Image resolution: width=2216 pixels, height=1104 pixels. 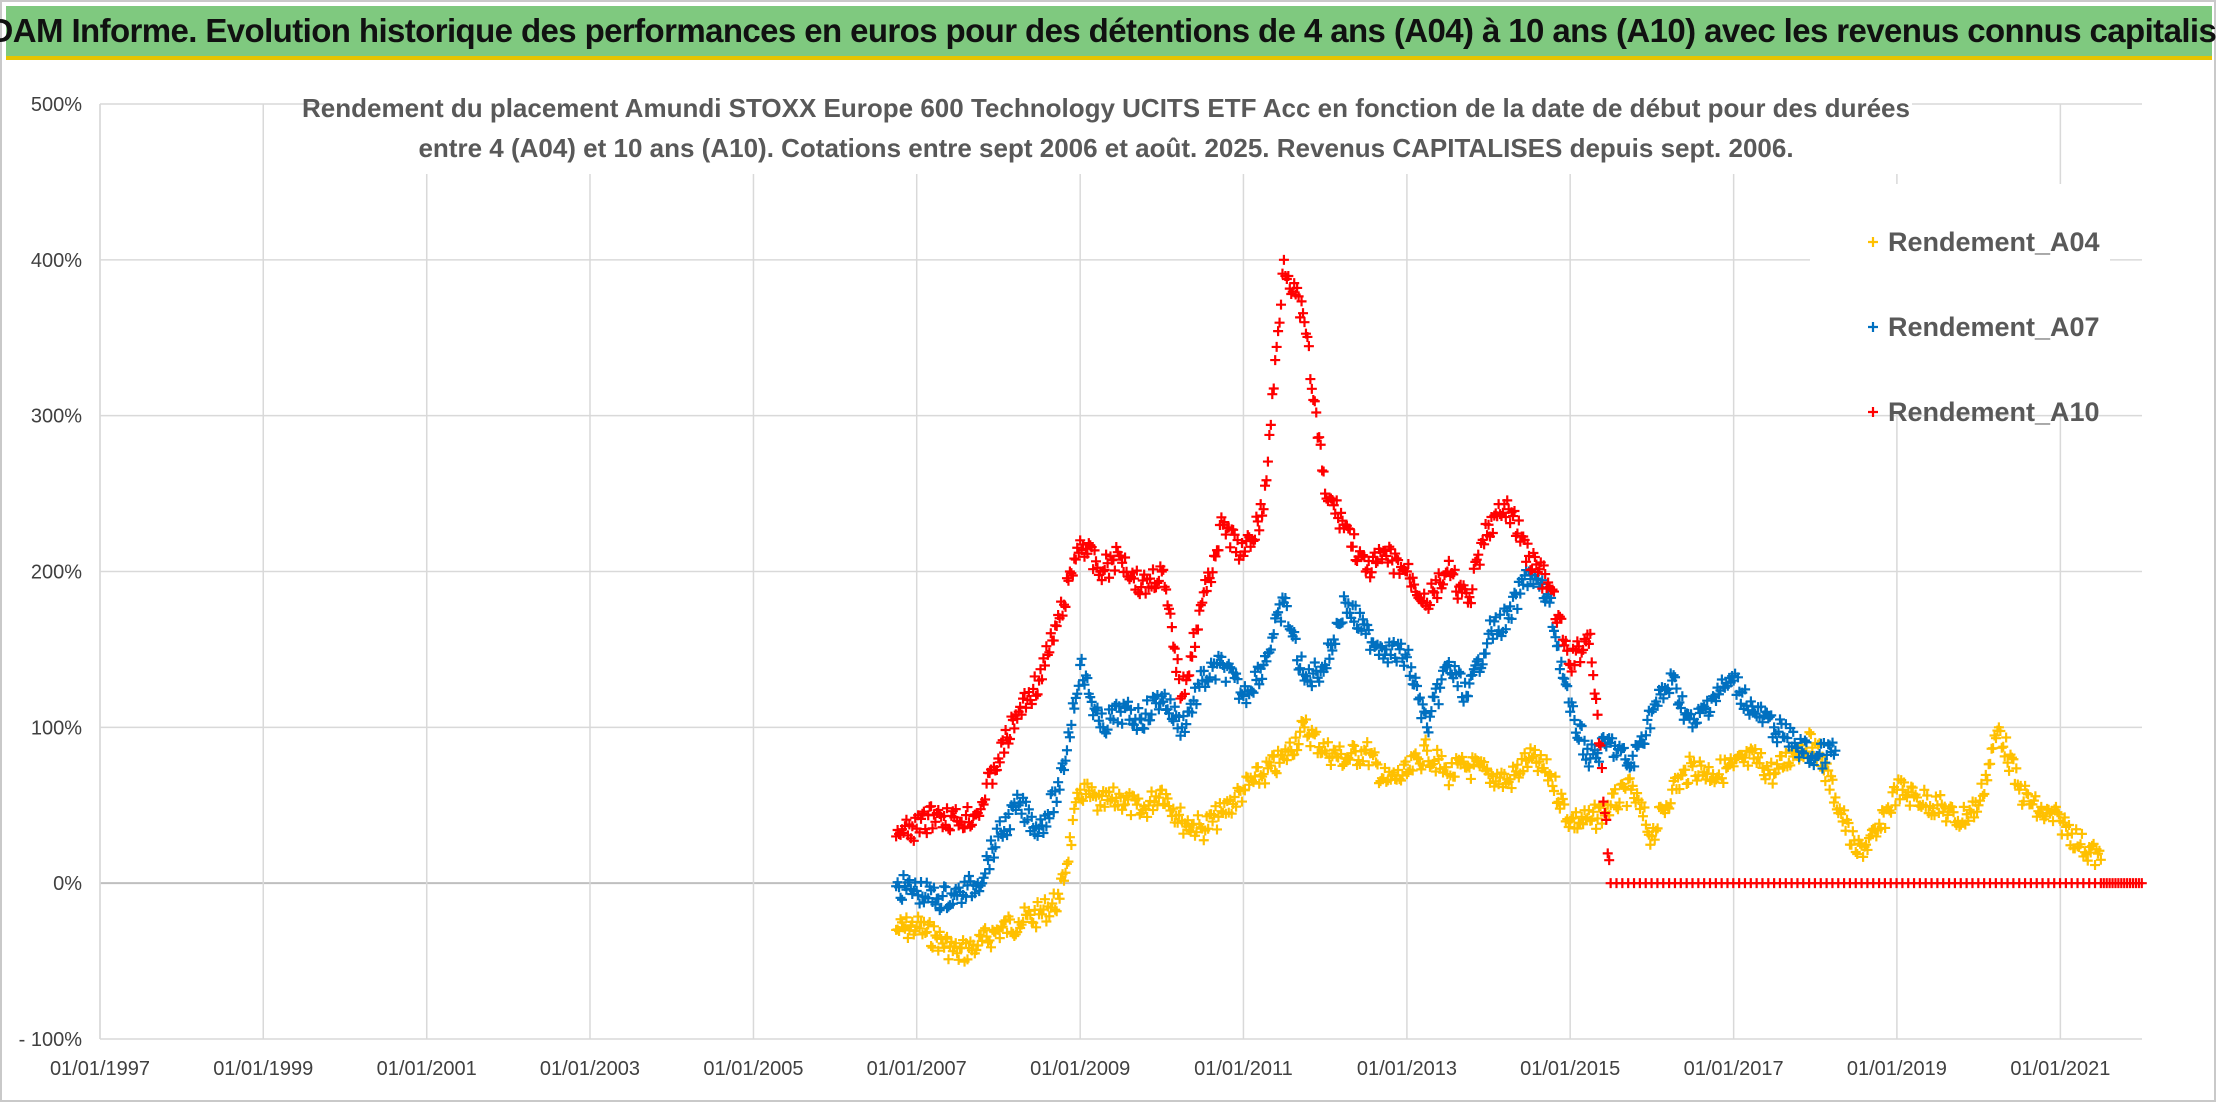 What do you see at coordinates (1122, 129) in the screenshot?
I see `title-background` at bounding box center [1122, 129].